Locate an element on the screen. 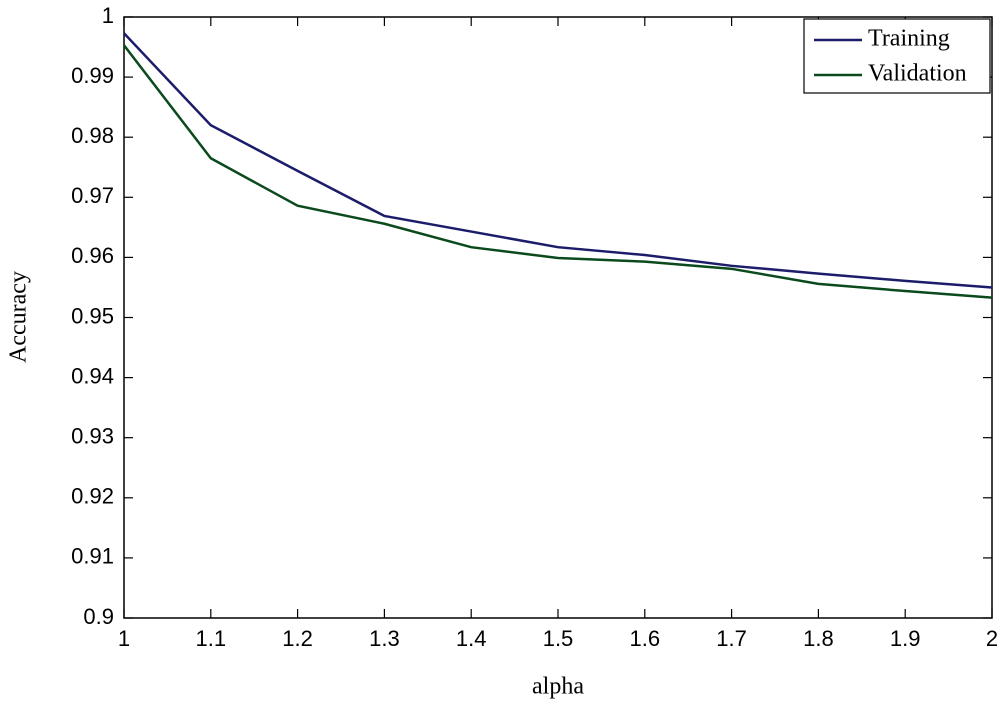 This screenshot has width=1000, height=705. x-tick-label: 1.4 is located at coordinates (471, 638).